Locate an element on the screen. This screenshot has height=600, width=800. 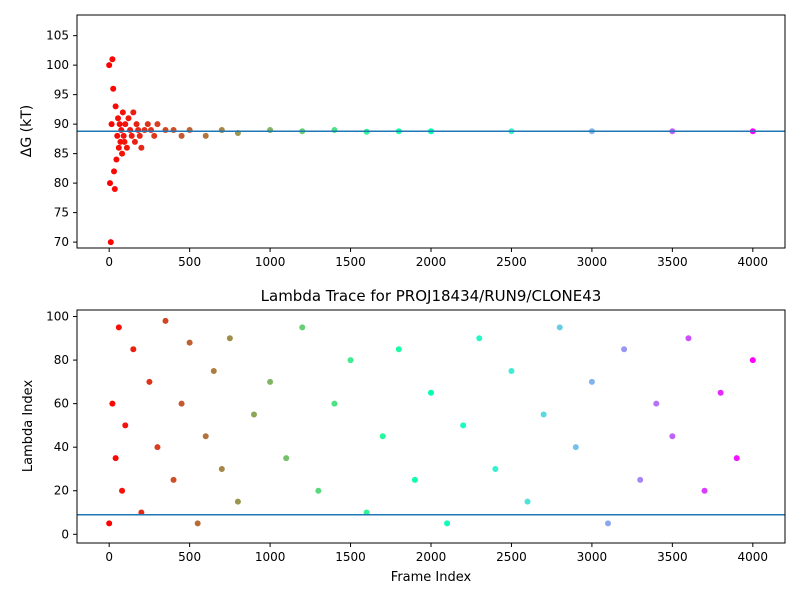
chart-title: Lambda Trace for PROJ18434/RUN9/CLONE43 is located at coordinates (431, 296).